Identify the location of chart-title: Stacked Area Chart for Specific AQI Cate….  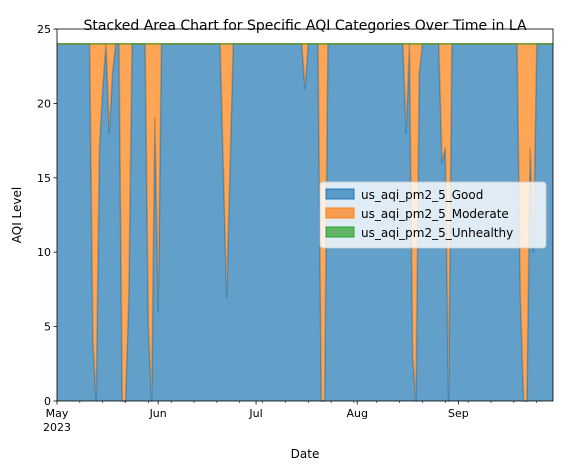
(304, 26).